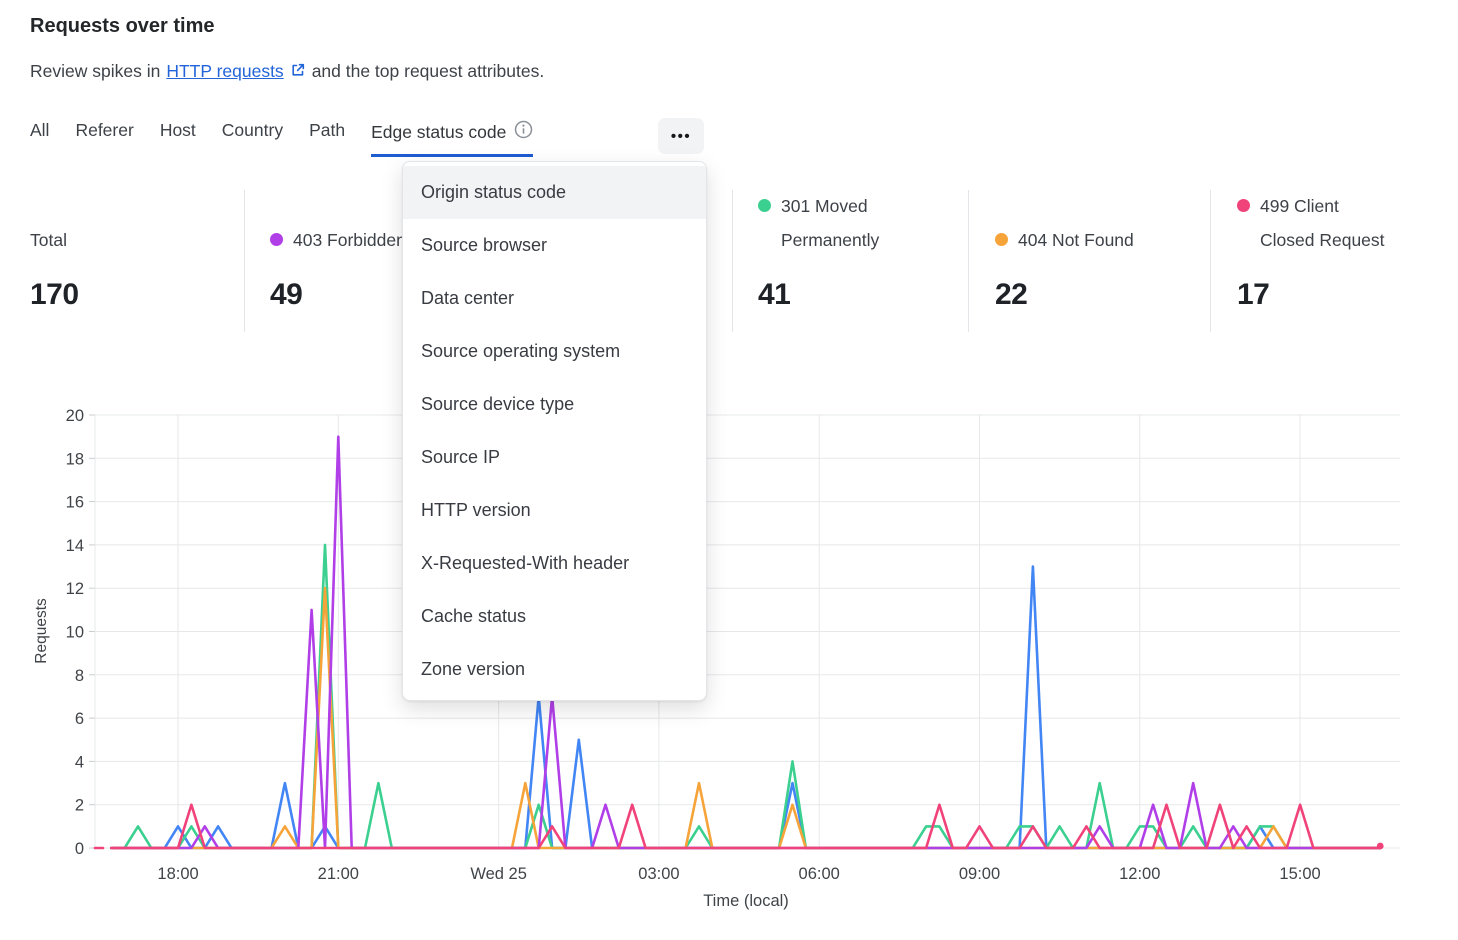 This screenshot has height=940, width=1458. Describe the element at coordinates (476, 510) in the screenshot. I see `dropdown-item-http-version: HTTP version` at that location.